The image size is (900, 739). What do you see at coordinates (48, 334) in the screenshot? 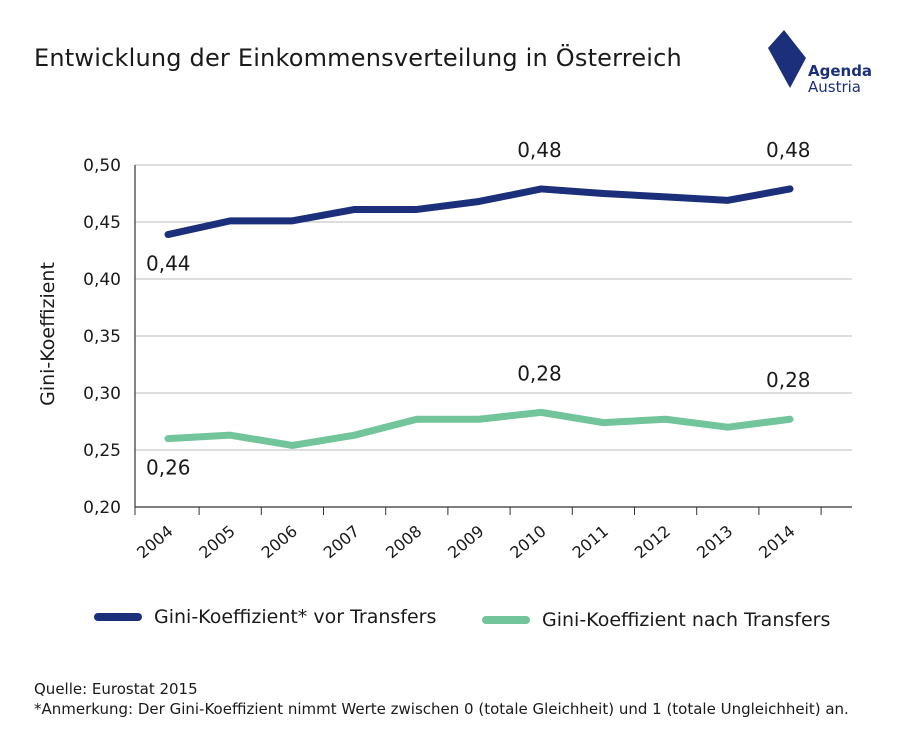
I see `y-axis-label: Gini-Koeffizient` at bounding box center [48, 334].